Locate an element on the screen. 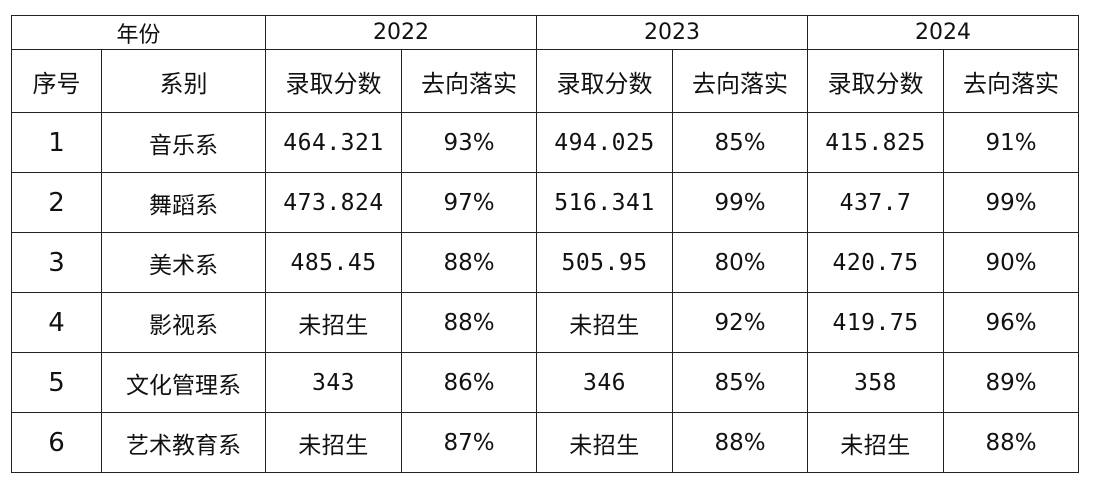  employment-rate-2024: 91% is located at coordinates (1011, 142).